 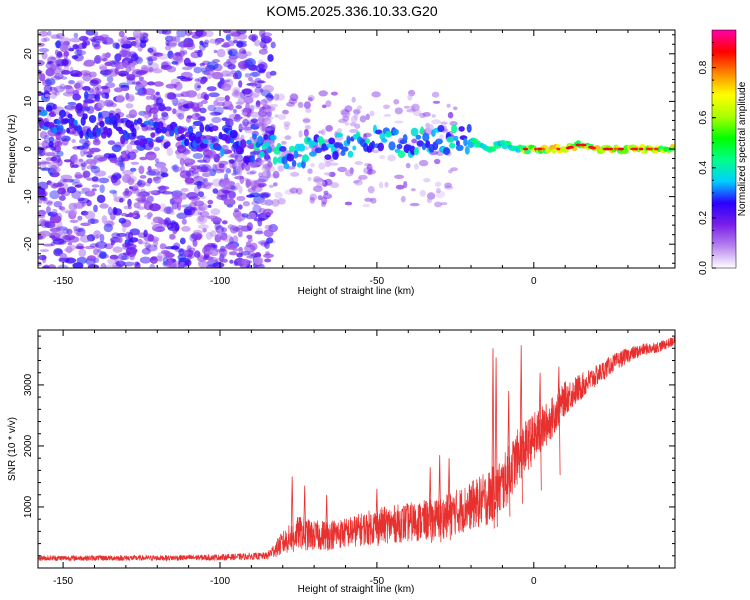 I want to click on spectrogram-peak-cell, so click(x=543, y=149).